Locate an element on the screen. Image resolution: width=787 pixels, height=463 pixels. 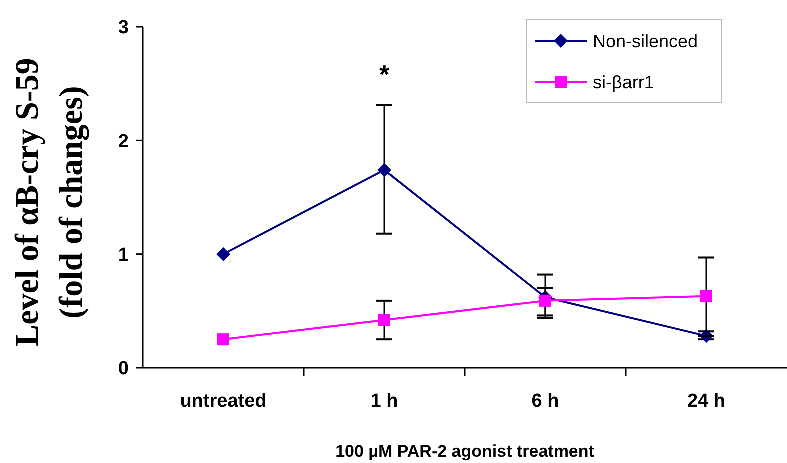
x-tick-label: 1 h is located at coordinates (384, 401).